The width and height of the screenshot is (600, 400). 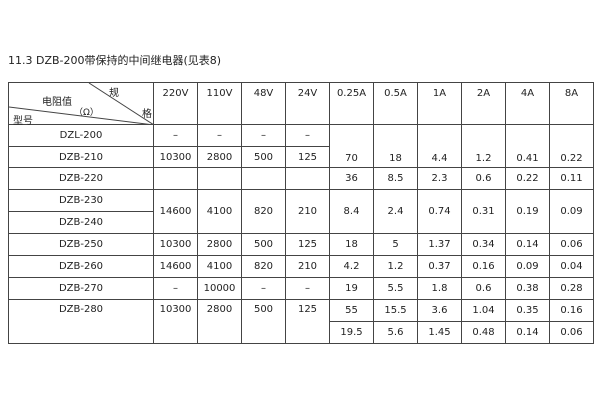 I want to click on value-cell: 70, so click(x=351, y=146).